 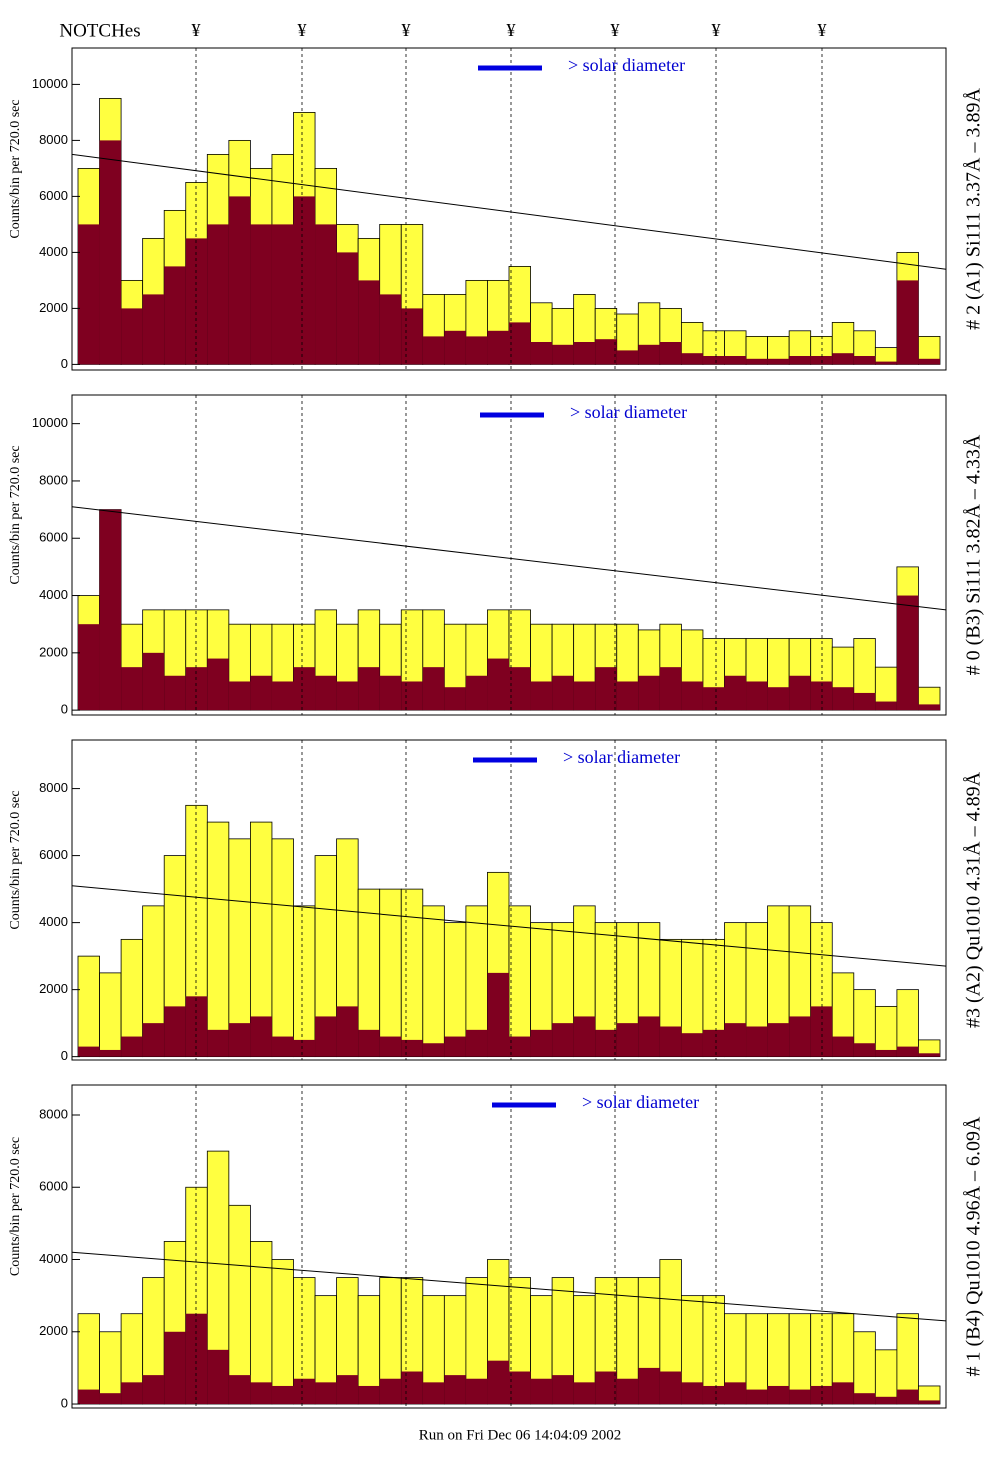 I want to click on footer: Run on Fri Dec 06 14:04:09 2002, so click(x=520, y=1435).